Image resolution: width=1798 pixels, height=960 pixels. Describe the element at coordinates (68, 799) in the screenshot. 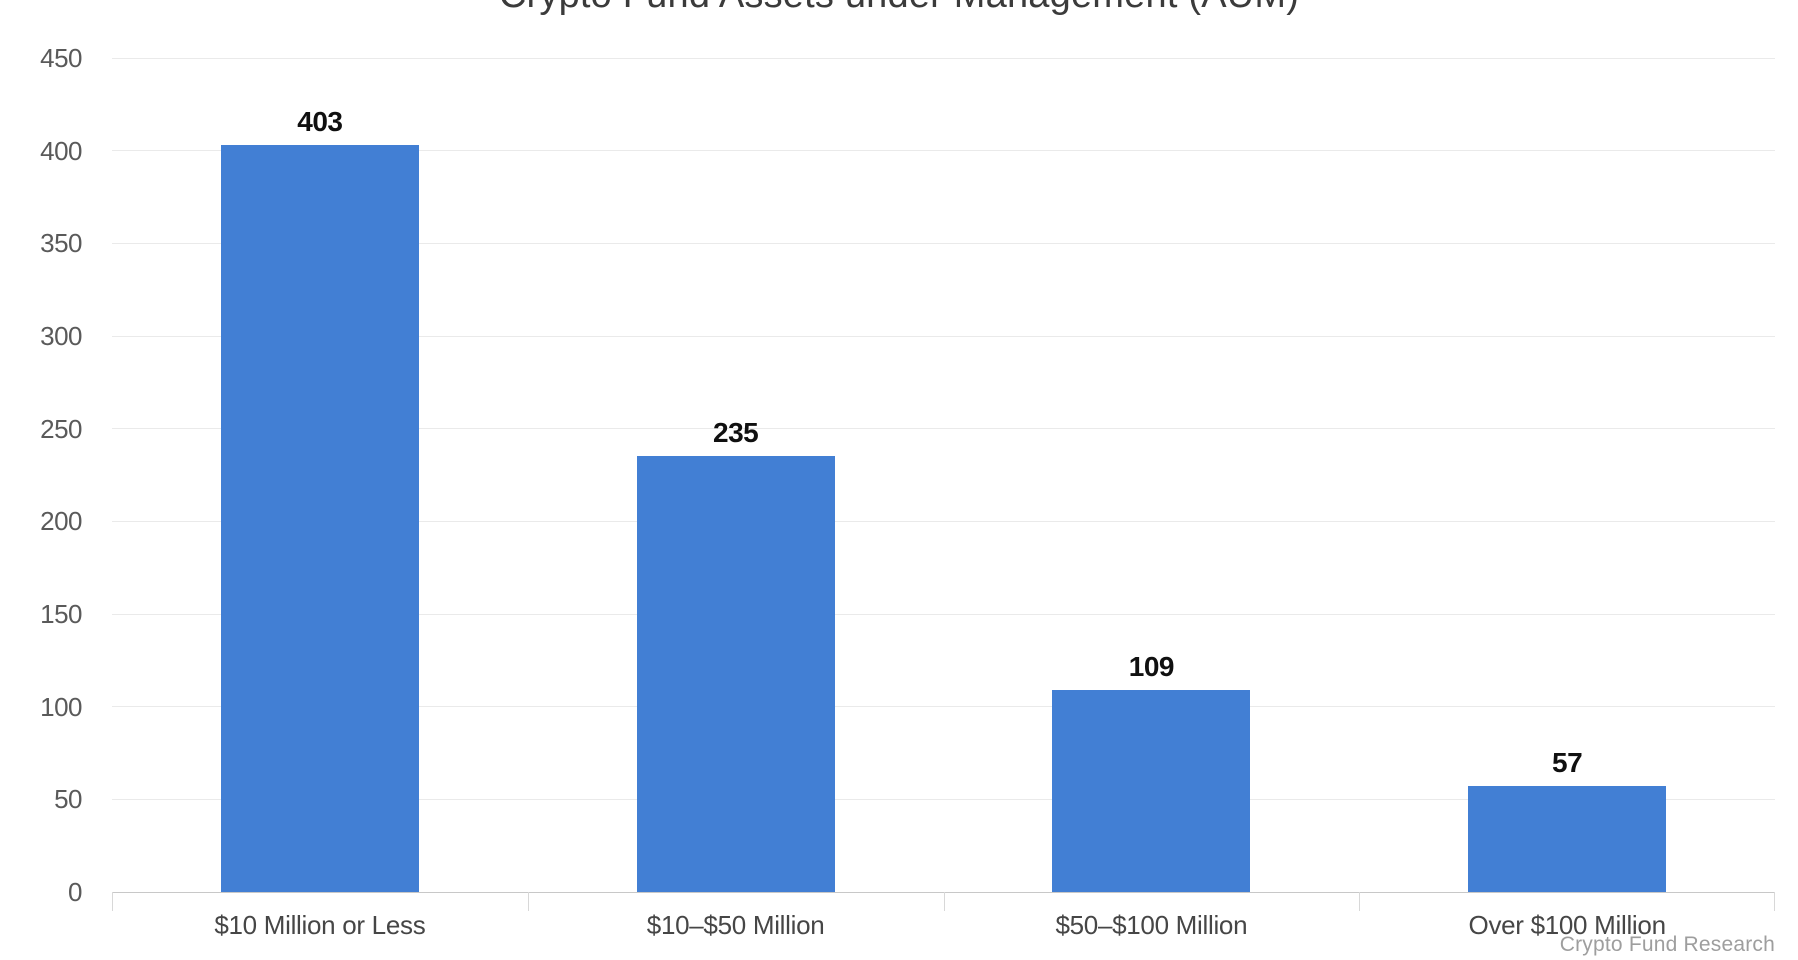

I see `y-tick-label: 50` at that location.